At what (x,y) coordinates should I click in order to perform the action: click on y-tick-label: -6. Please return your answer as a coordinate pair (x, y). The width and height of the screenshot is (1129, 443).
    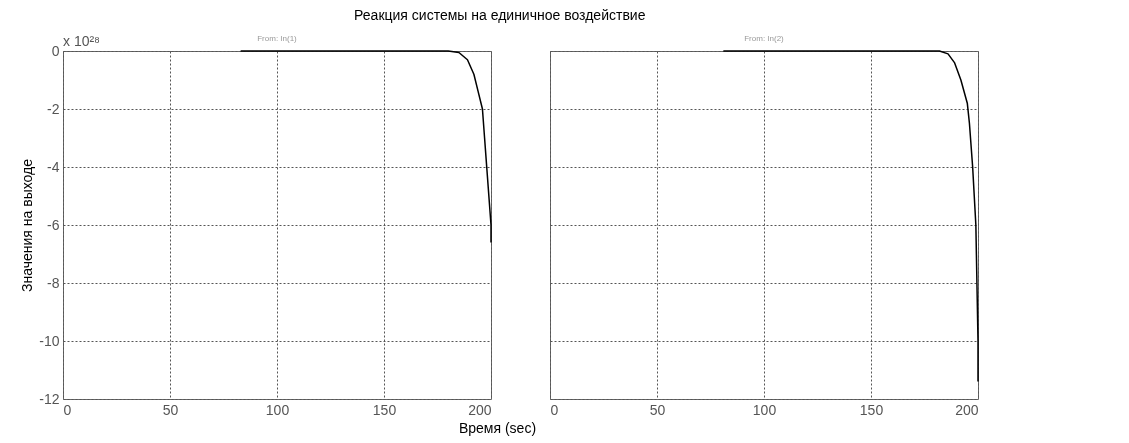
    Looking at the image, I should click on (53, 224).